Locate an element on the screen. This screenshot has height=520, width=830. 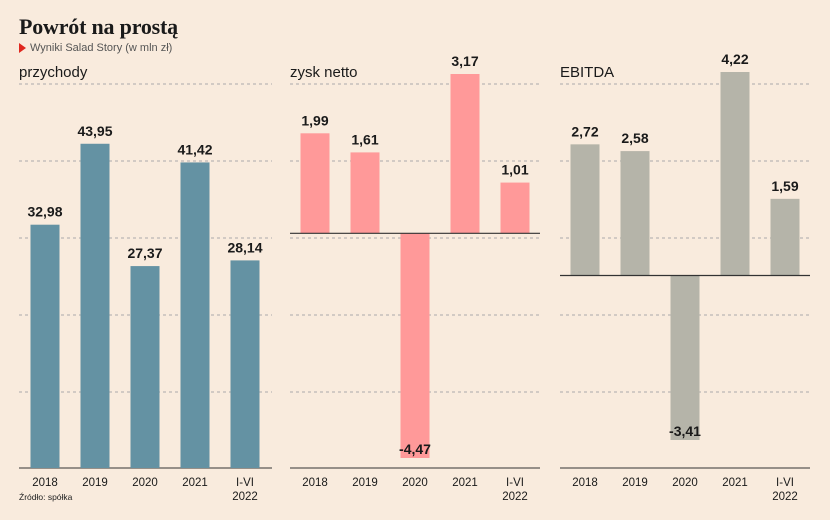
panel-title: zysk netto is located at coordinates (324, 72).